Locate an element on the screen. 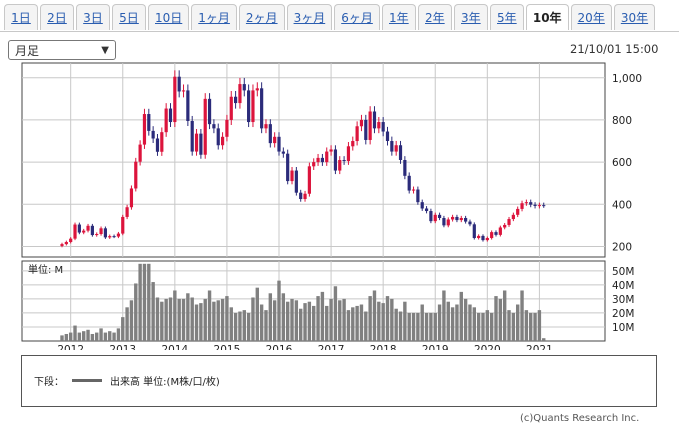 Image resolution: width=679 pixels, height=430 pixels. vol-tick-label: 10M is located at coordinates (623, 328).